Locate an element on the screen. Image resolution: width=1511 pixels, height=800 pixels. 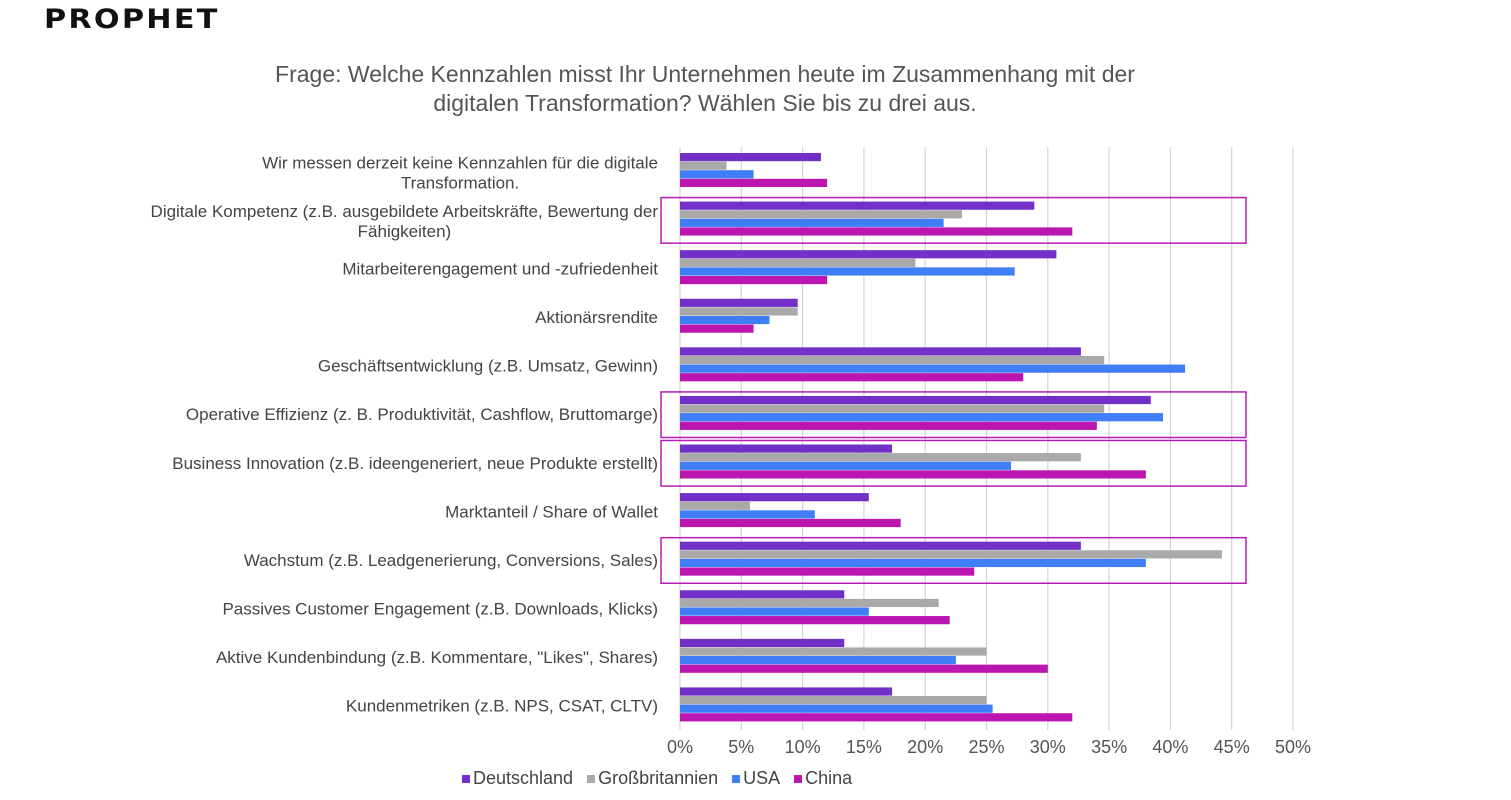
legend-label: Deutschland is located at coordinates (523, 778).